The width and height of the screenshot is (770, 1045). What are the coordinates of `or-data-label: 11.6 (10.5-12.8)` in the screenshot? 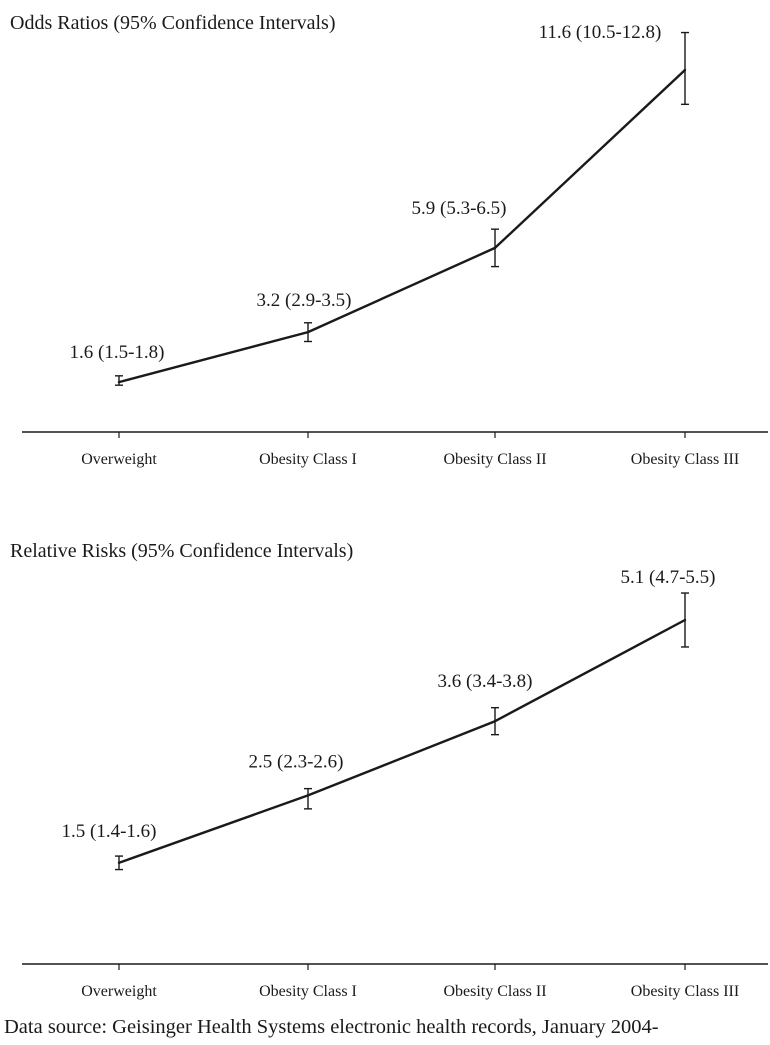 It's located at (600, 32).